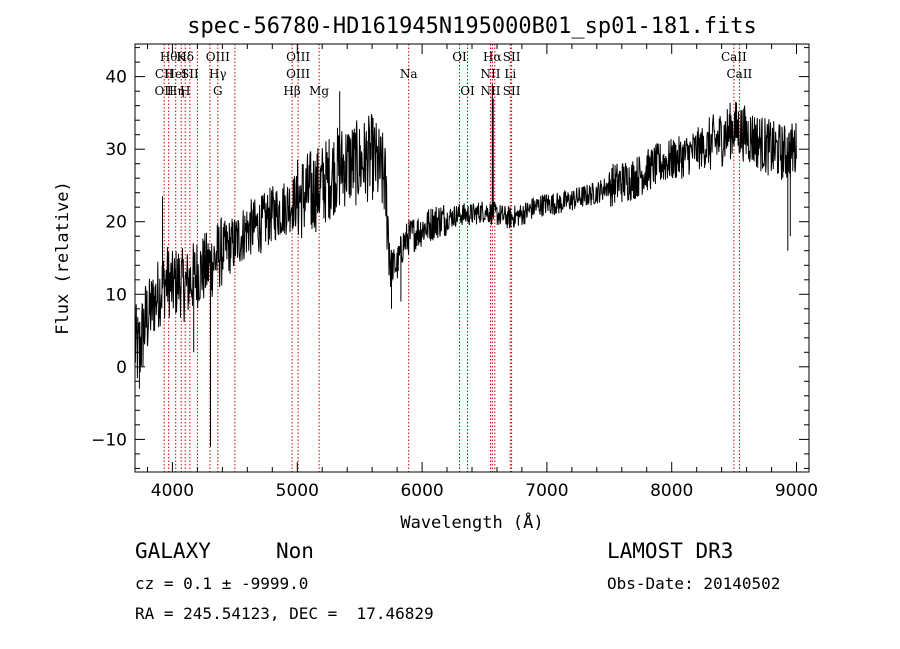  Describe the element at coordinates (409, 74) in the screenshot. I see `spectral-line-label: Na` at that location.